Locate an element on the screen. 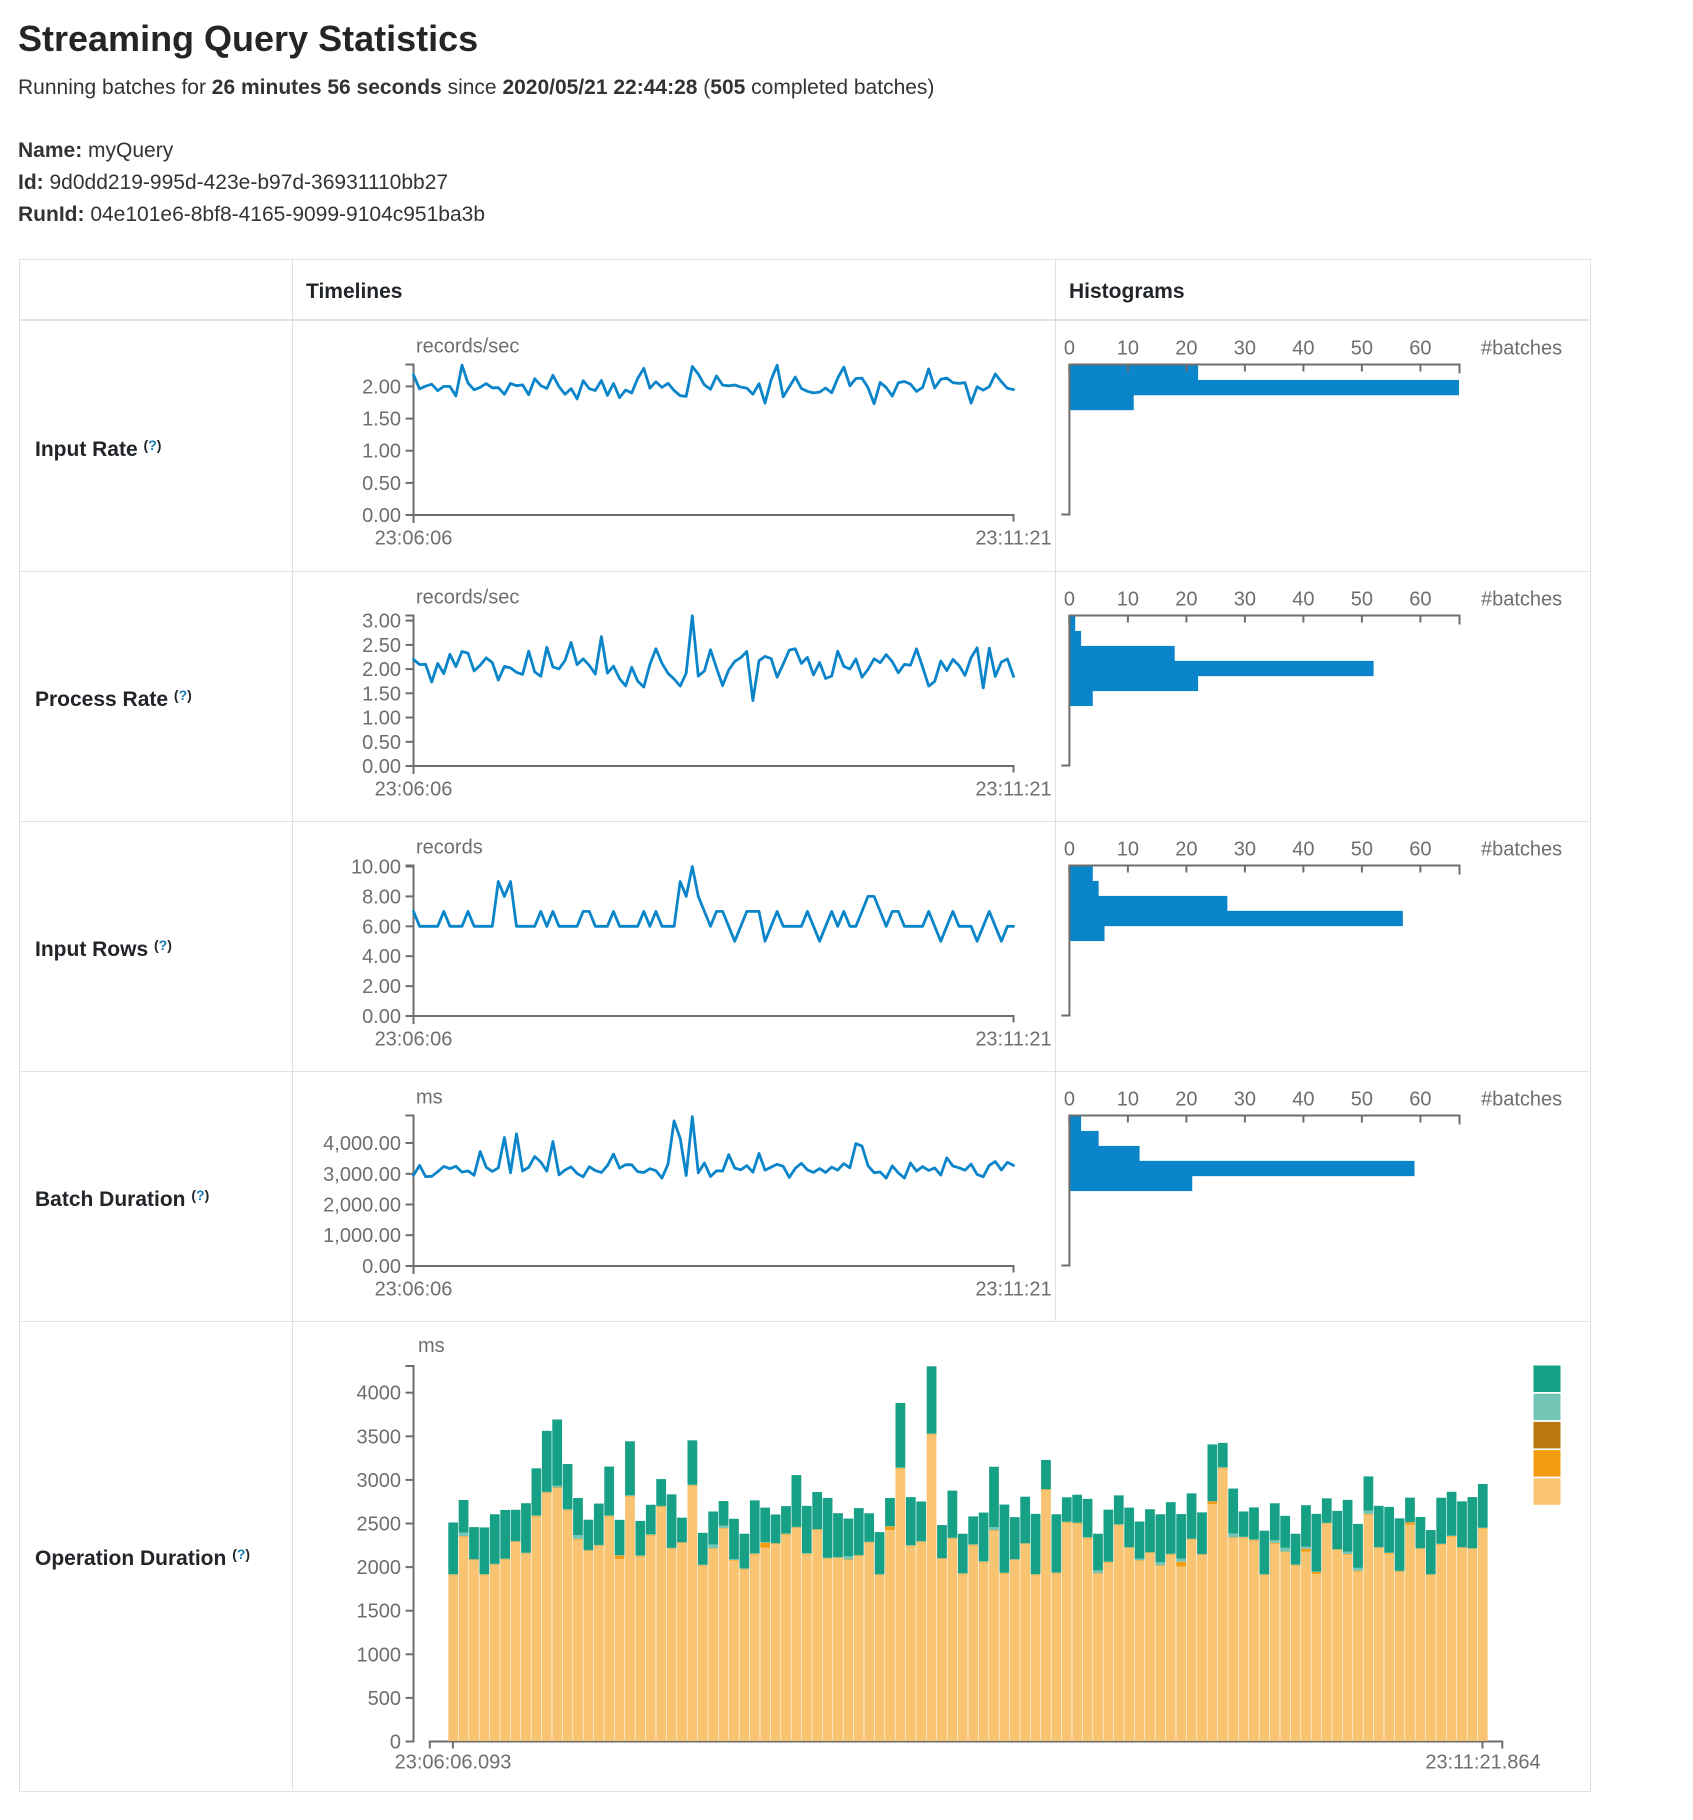 Image resolution: width=1693 pixels, height=1820 pixels. svg-text: 4,000.00 is located at coordinates (362, 1144).